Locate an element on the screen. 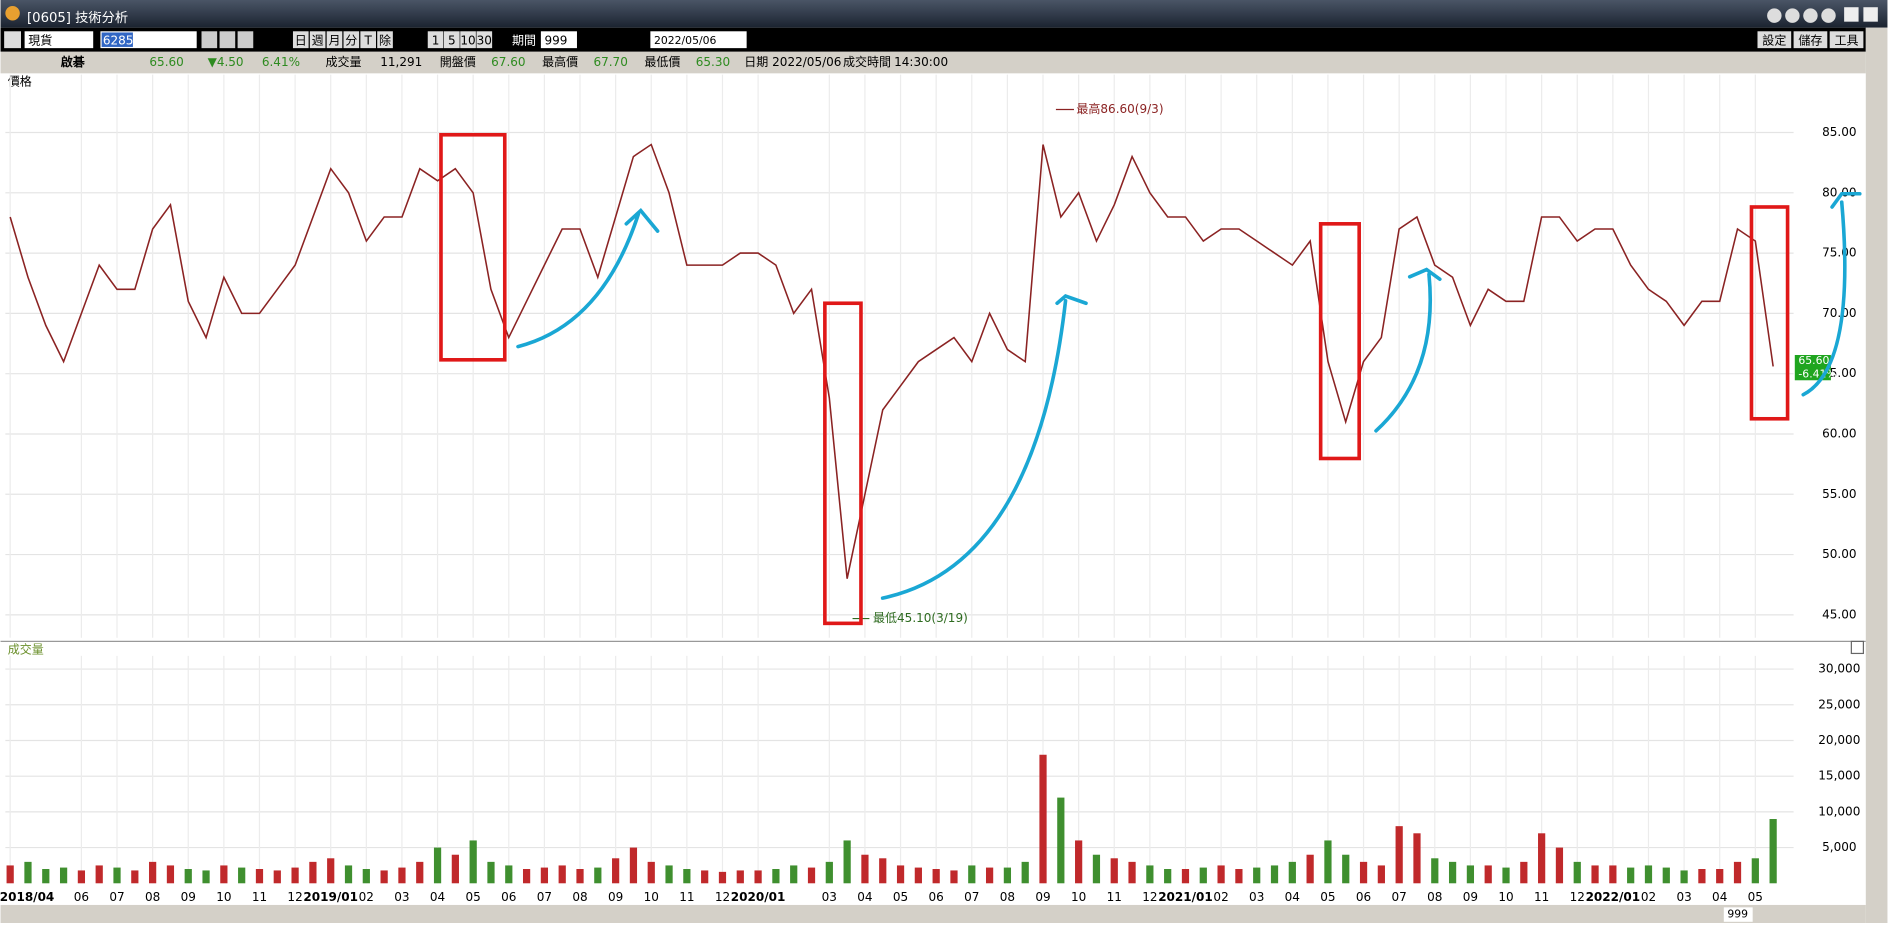 The width and height of the screenshot is (1888, 927). low-annotation: 最低45.10(3/19) is located at coordinates (920, 618).